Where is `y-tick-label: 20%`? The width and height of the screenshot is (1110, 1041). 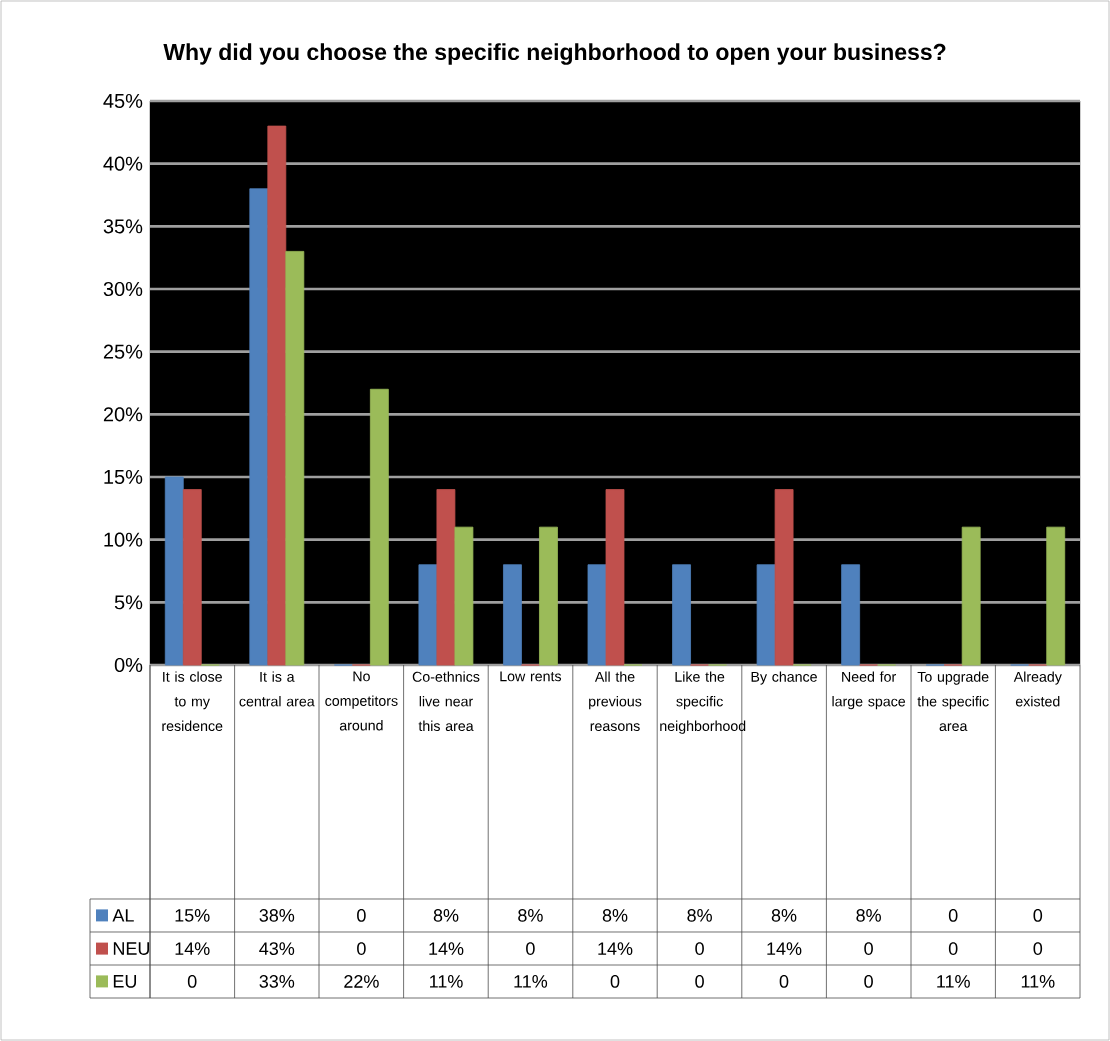
y-tick-label: 20% is located at coordinates (123, 414).